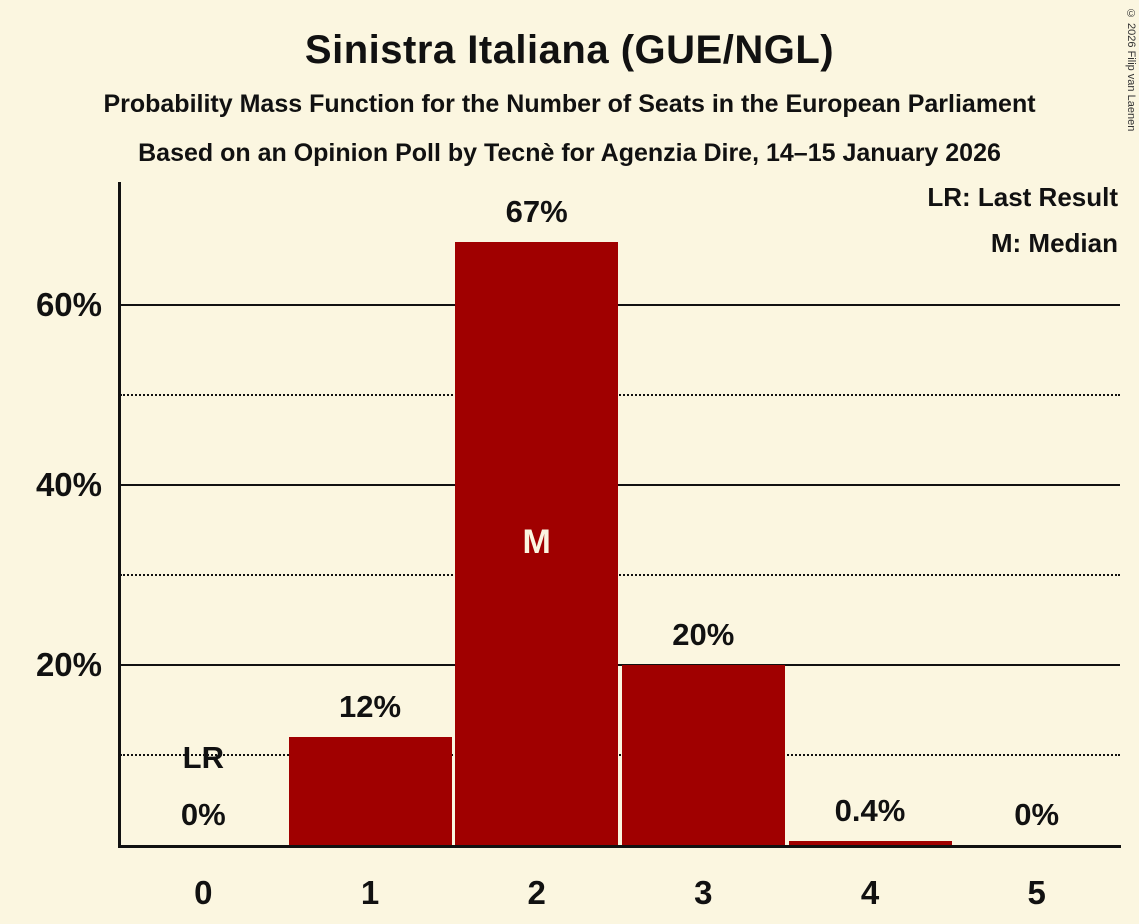 The height and width of the screenshot is (924, 1139). I want to click on legend-last-result: LR: Last Result, so click(1022, 197).